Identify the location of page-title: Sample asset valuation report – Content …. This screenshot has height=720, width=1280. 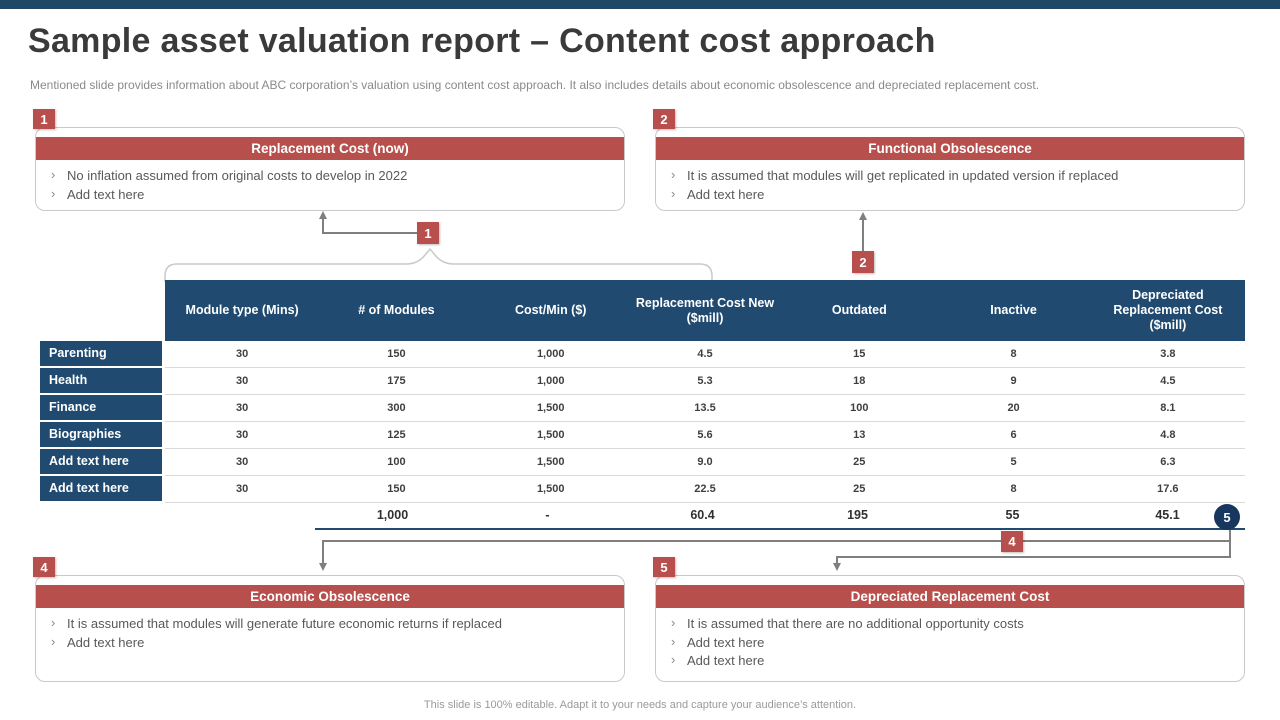
(482, 41).